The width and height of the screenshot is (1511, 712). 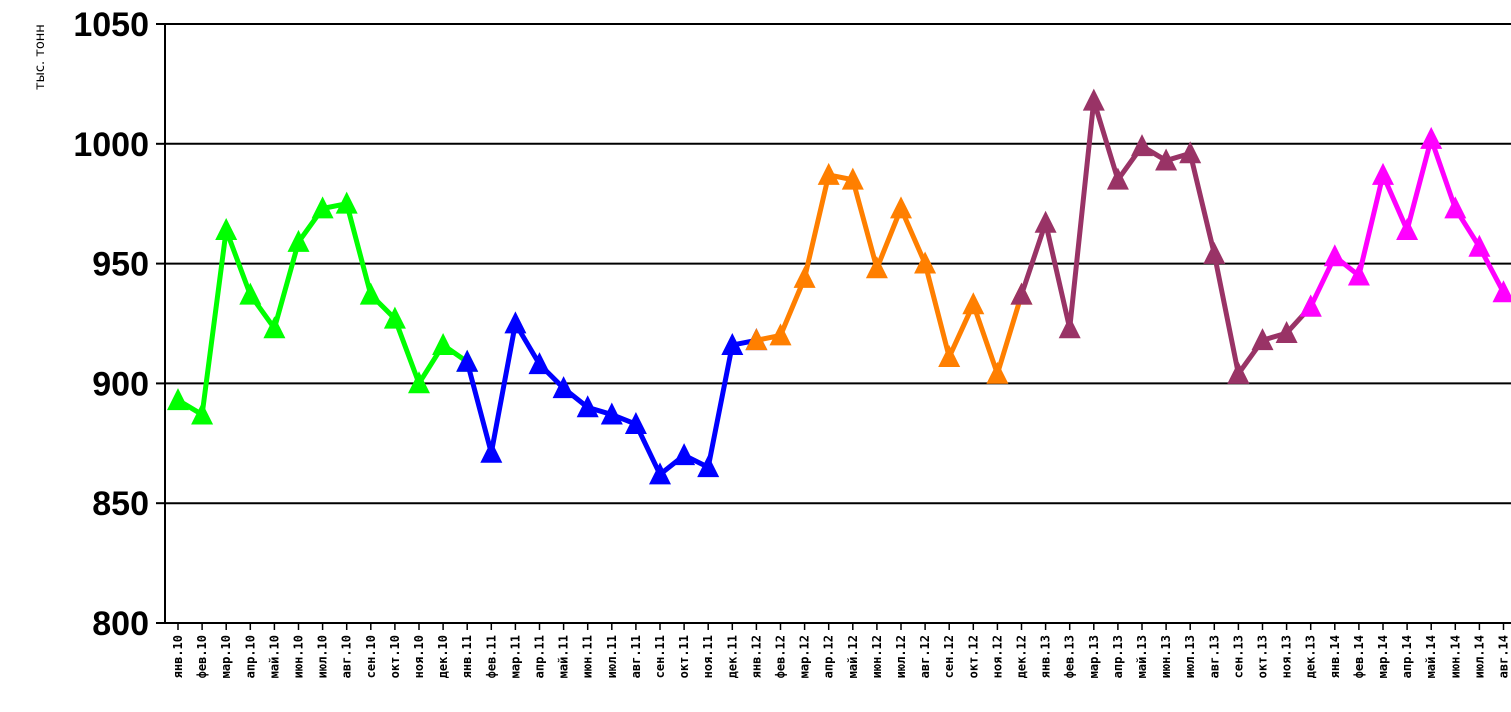 What do you see at coordinates (540, 656) in the screenshot?
I see `x-tick-label: апр.11` at bounding box center [540, 656].